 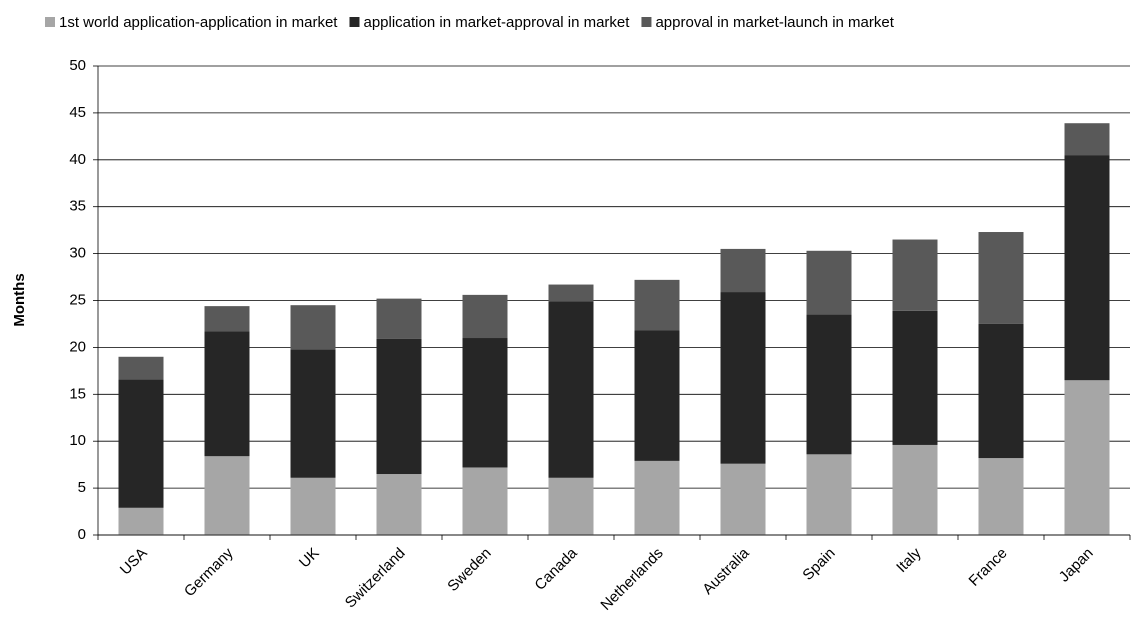 What do you see at coordinates (1076, 565) in the screenshot?
I see `x-tick-label: Japan` at bounding box center [1076, 565].